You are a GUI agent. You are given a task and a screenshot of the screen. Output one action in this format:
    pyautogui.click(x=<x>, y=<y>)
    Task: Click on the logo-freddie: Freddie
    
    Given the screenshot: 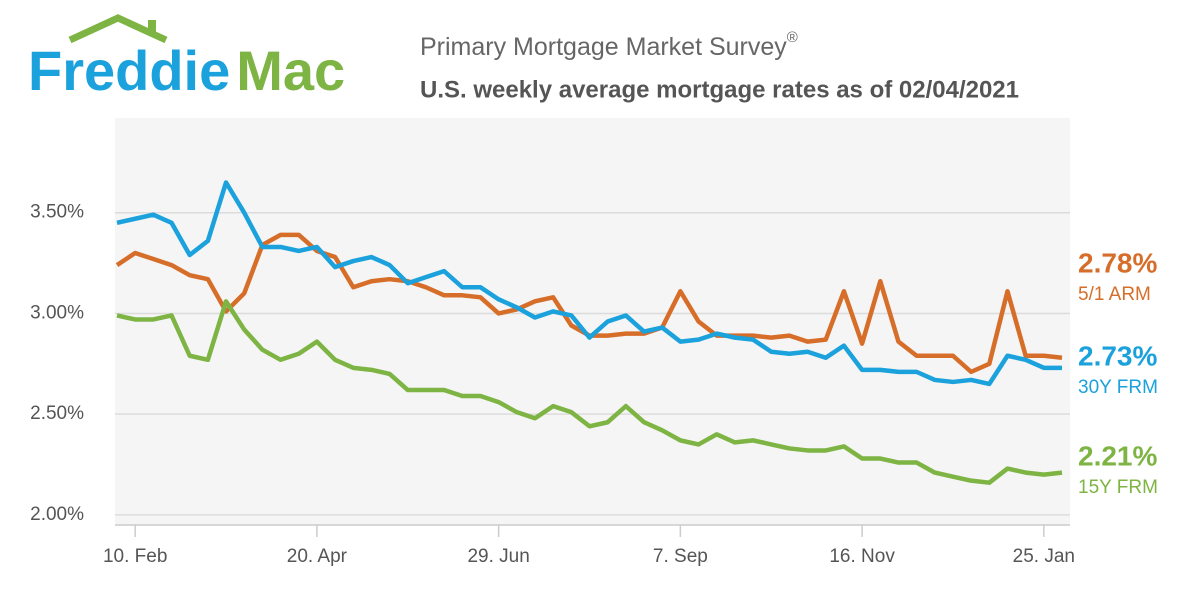 What is the action you would take?
    pyautogui.click(x=129, y=70)
    